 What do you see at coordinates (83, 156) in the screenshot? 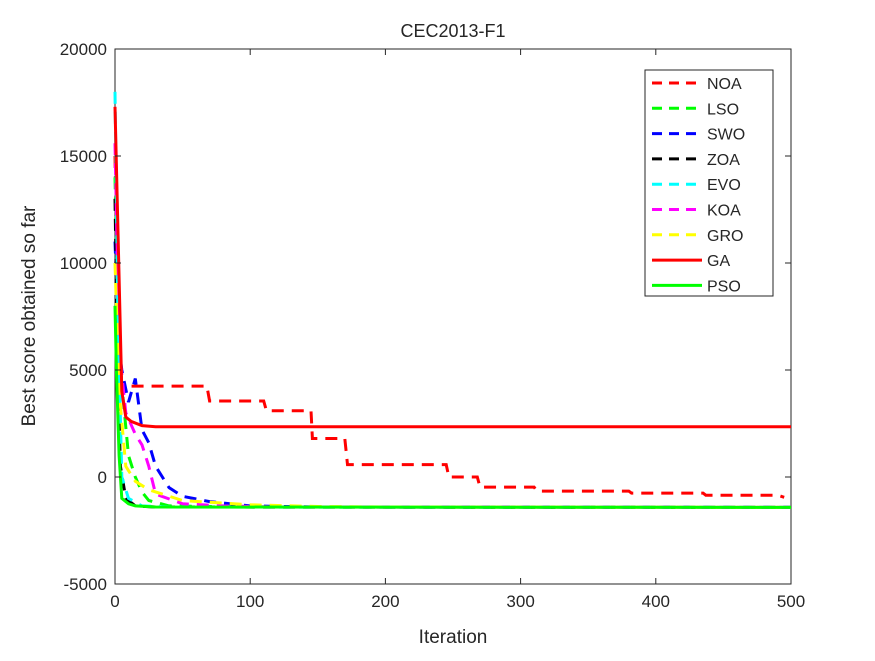
I see `y-tick-label: 15000` at bounding box center [83, 156].